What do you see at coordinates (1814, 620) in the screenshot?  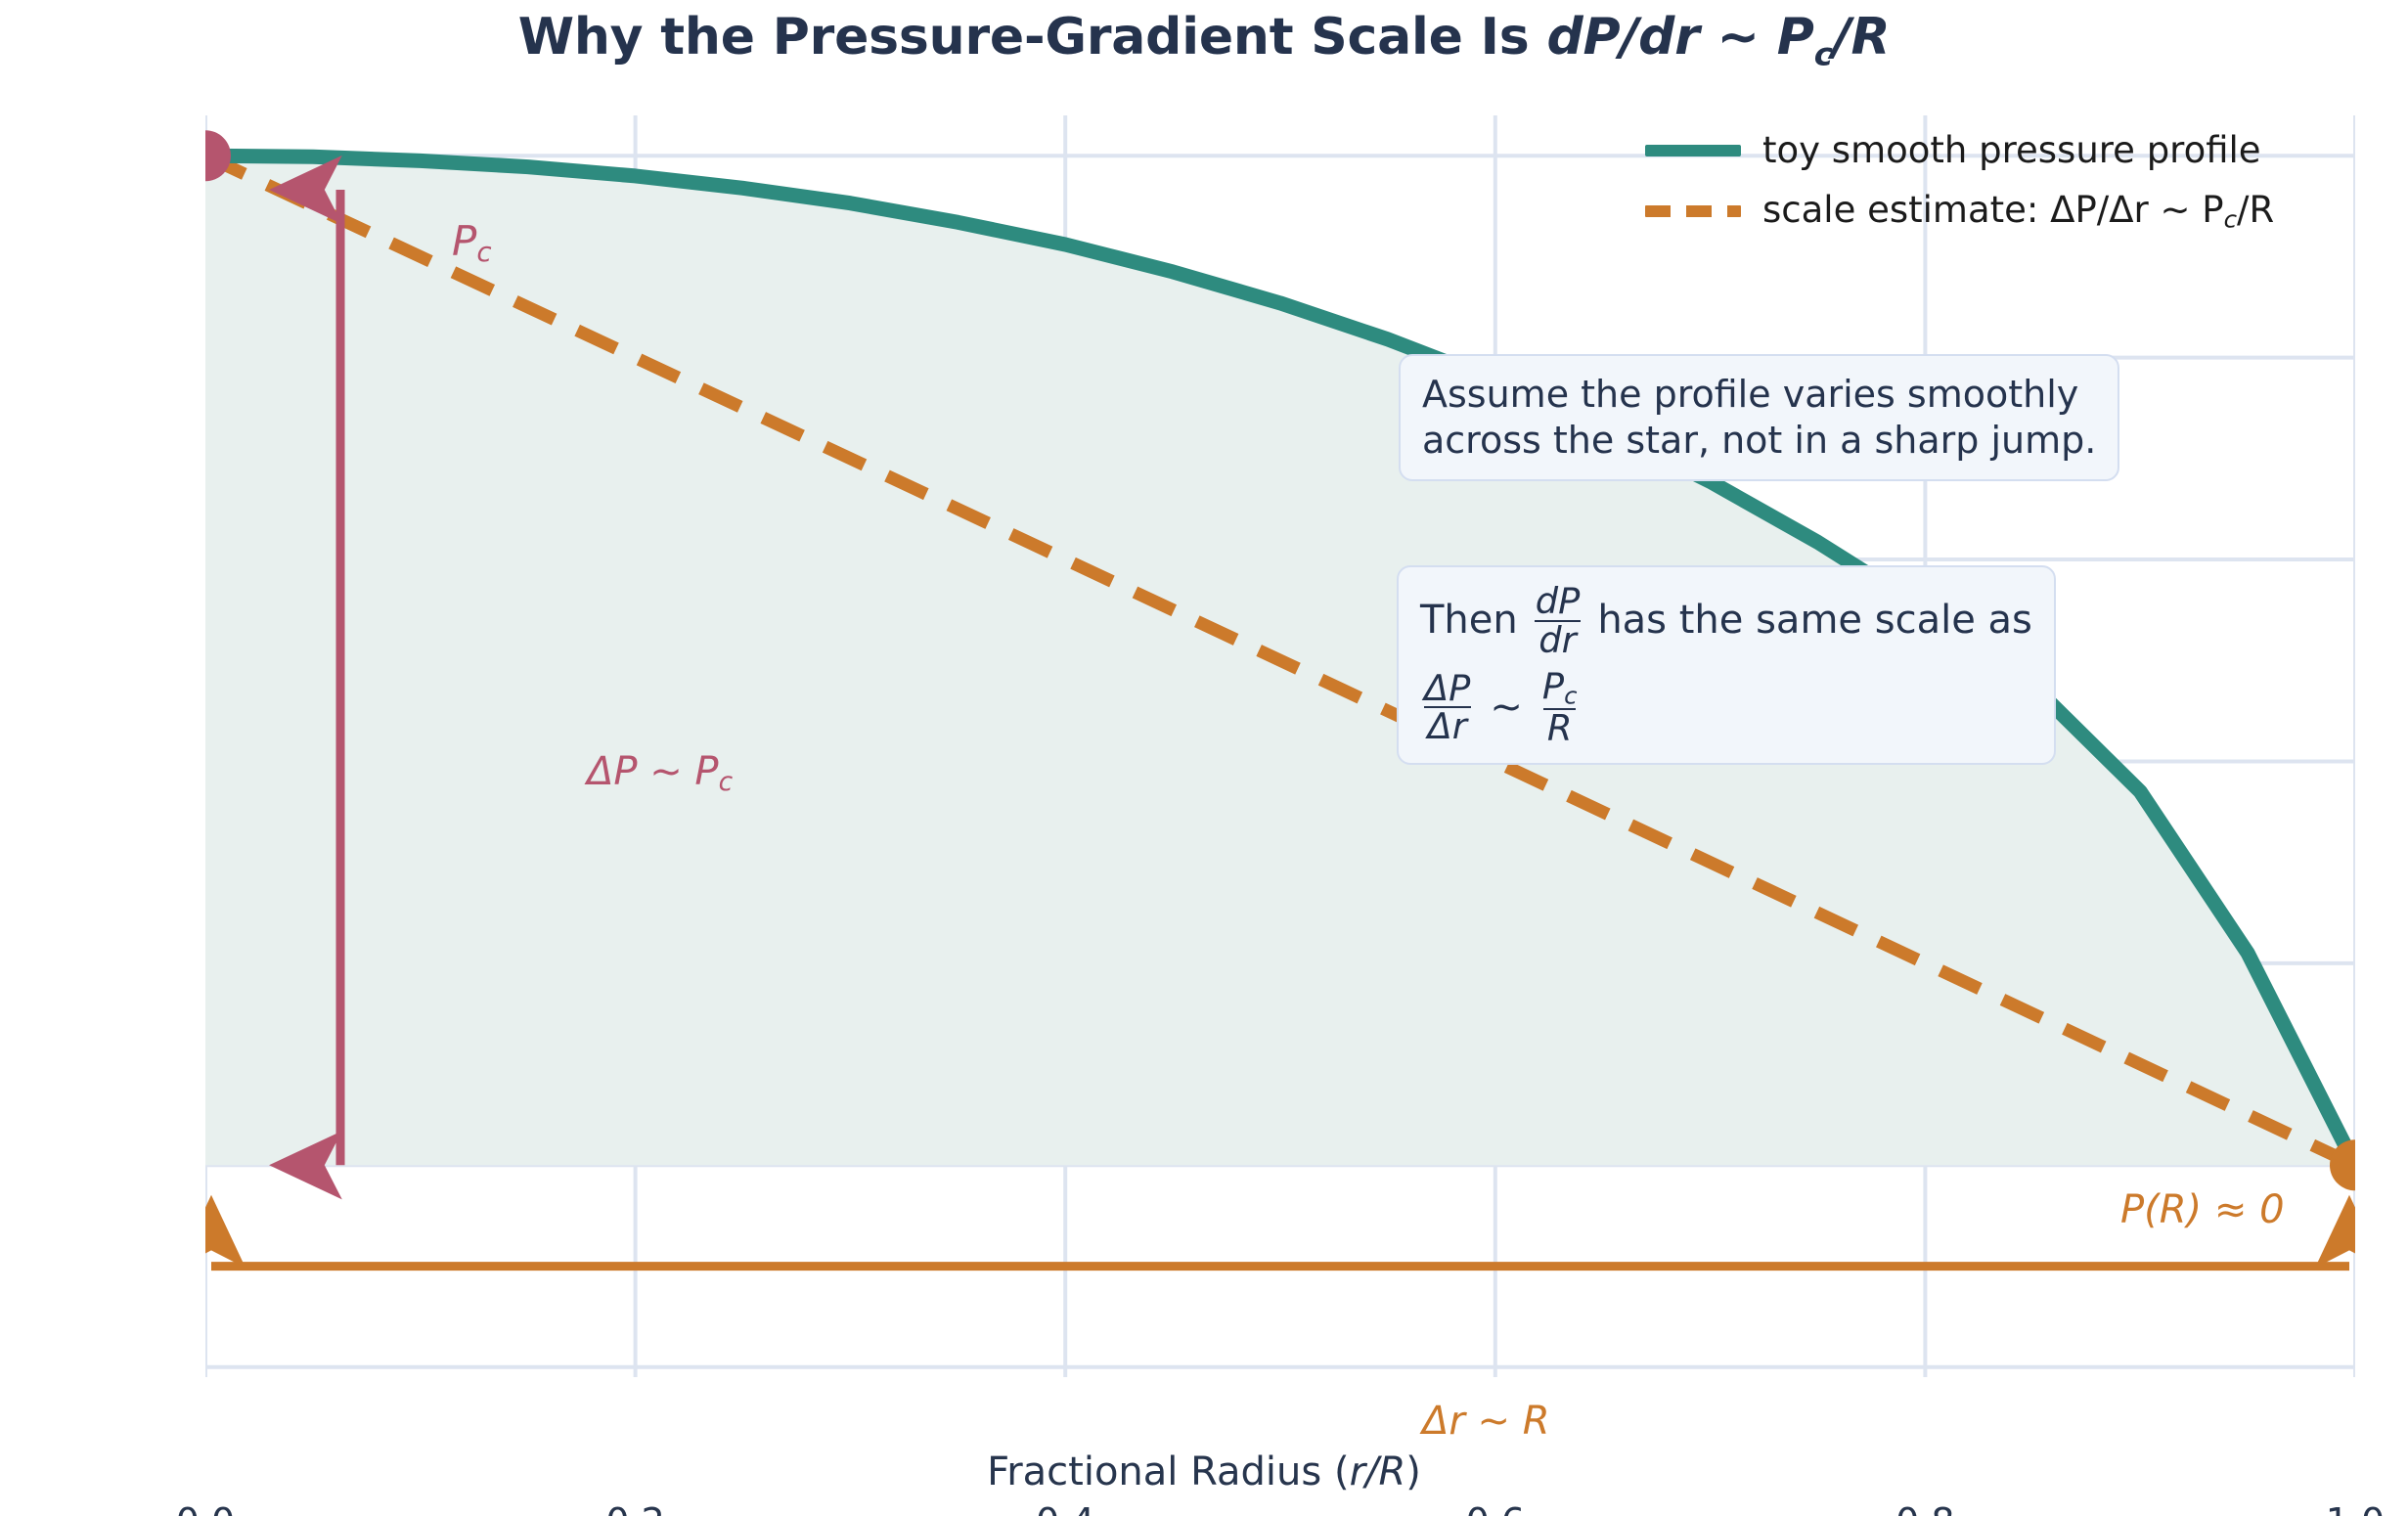 I see `scale-note-tail: has the same scale as` at bounding box center [1814, 620].